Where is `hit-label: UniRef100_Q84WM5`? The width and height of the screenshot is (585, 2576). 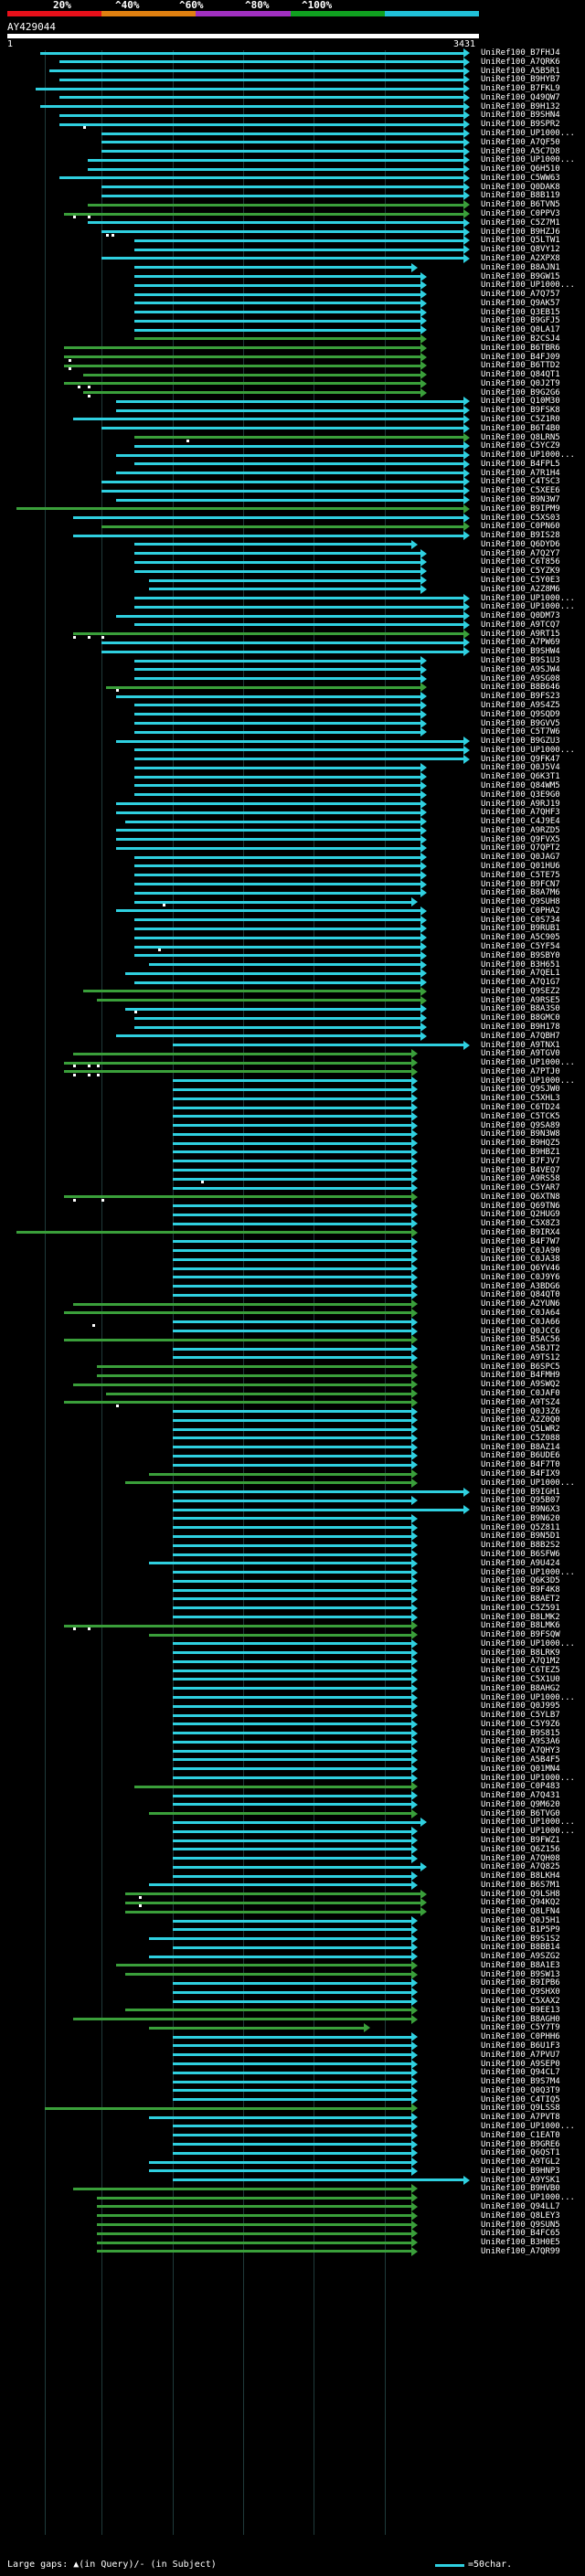 hit-label: UniRef100_Q84WM5 is located at coordinates (520, 785).